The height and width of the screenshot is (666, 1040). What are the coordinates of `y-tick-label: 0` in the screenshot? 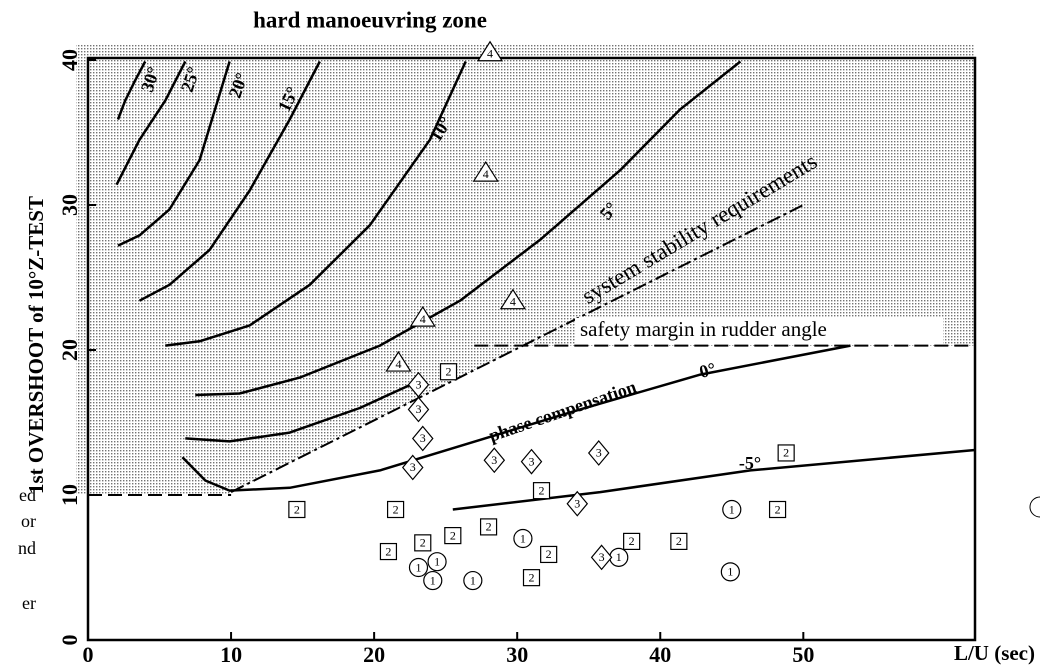 It's located at (69, 640).